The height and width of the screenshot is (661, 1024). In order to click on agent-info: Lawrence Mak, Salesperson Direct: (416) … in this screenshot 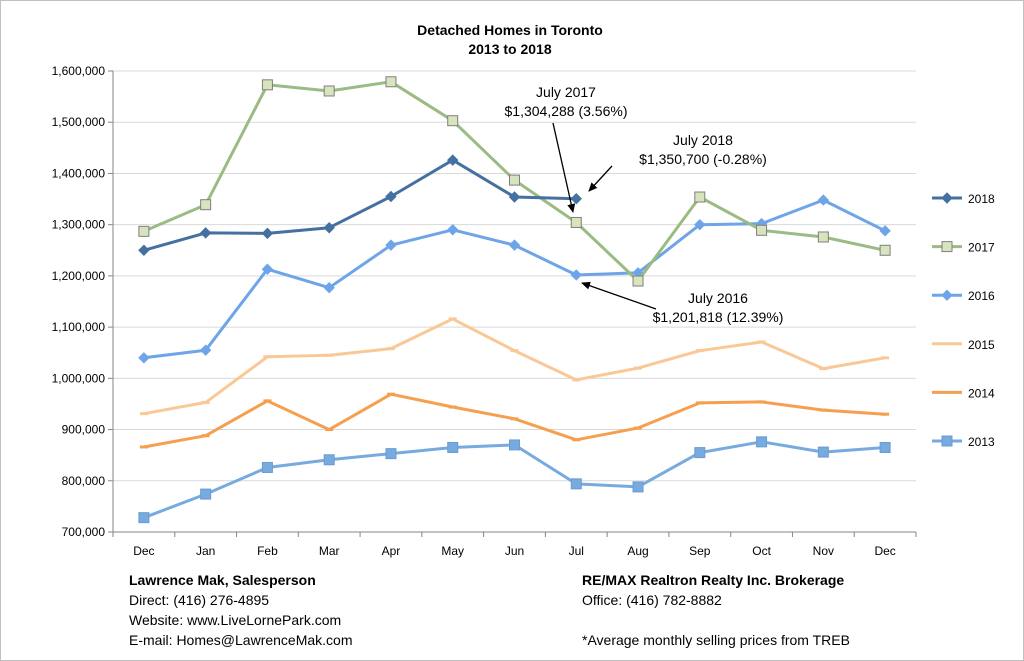, I will do `click(241, 610)`.